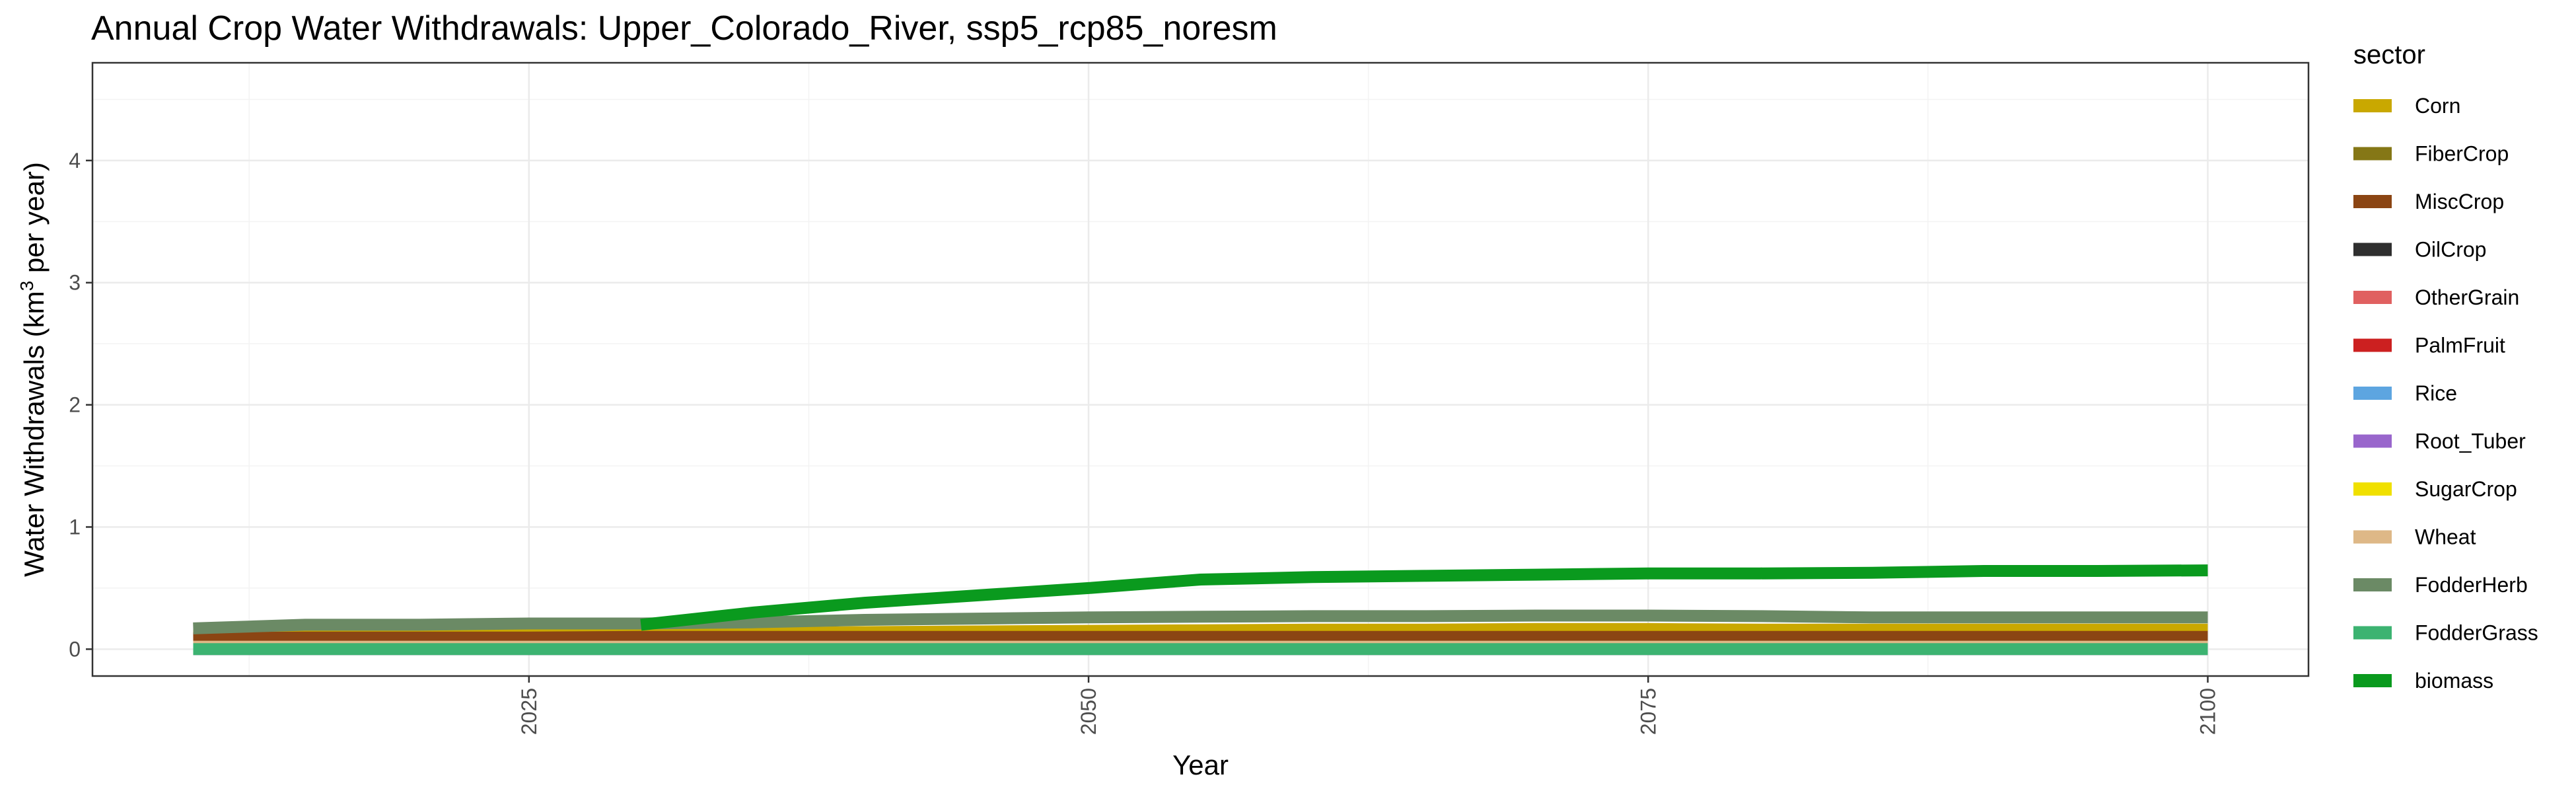  I want to click on legend-item: OtherGrain, so click(2436, 297).